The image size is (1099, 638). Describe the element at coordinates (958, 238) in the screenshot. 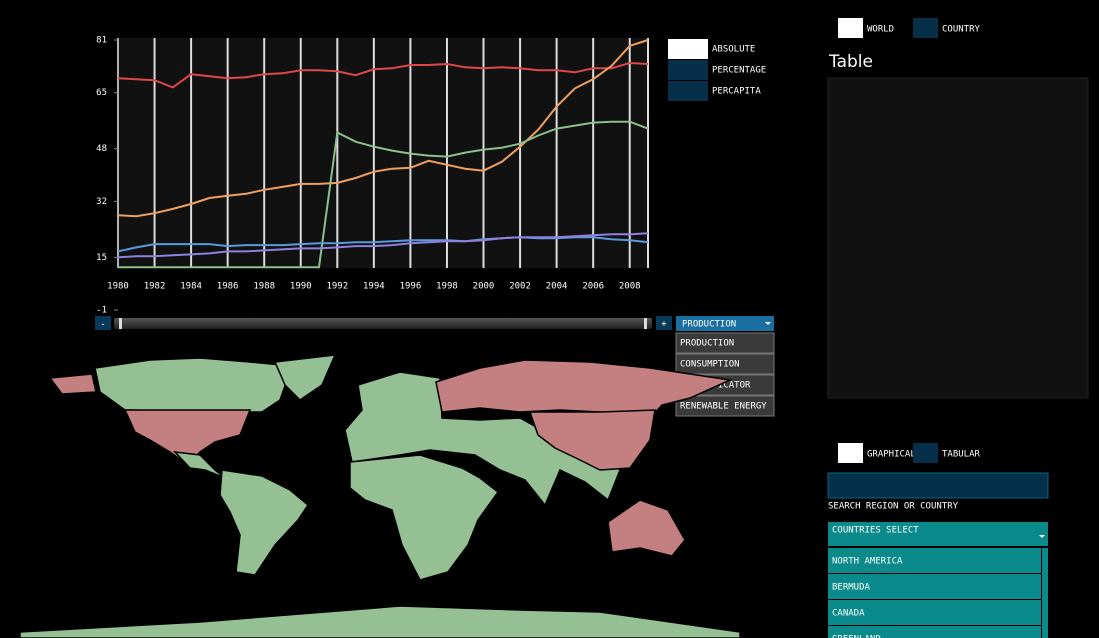

I see `table-panel` at that location.